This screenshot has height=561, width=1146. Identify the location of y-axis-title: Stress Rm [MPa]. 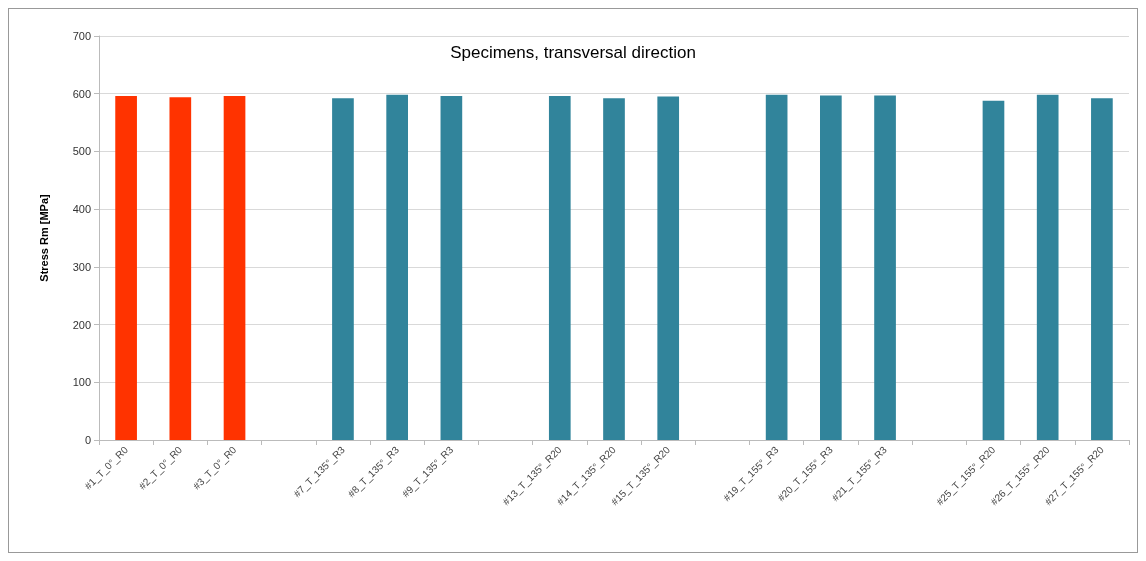
(43, 237).